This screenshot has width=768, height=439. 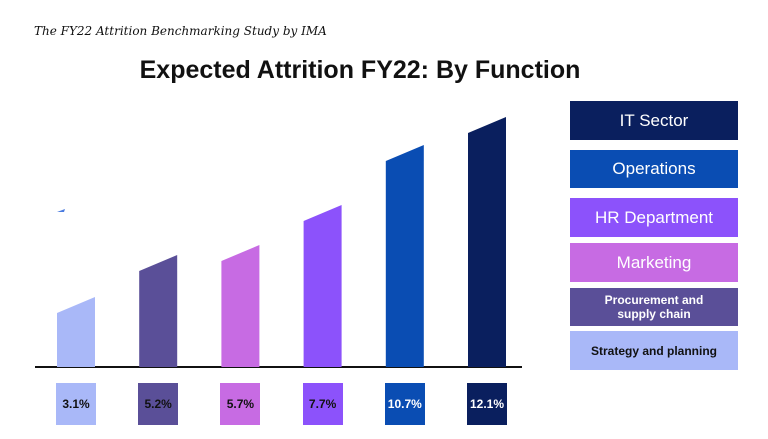 What do you see at coordinates (158, 404) in the screenshot?
I see `value-label: 5.2%` at bounding box center [158, 404].